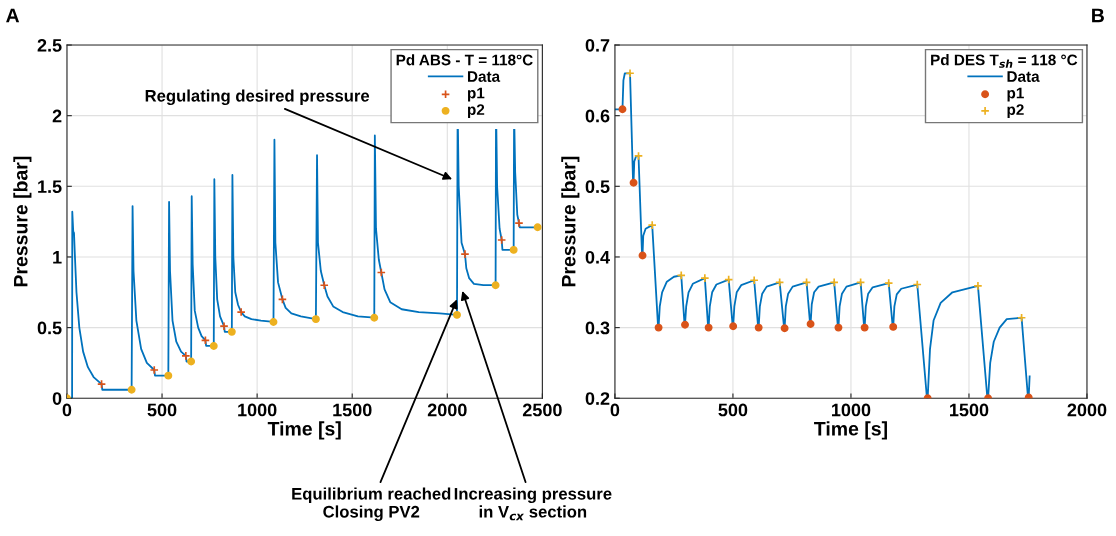 Image resolution: width=1116 pixels, height=536 pixels. I want to click on y-tick-label: 0.6, so click(597, 116).